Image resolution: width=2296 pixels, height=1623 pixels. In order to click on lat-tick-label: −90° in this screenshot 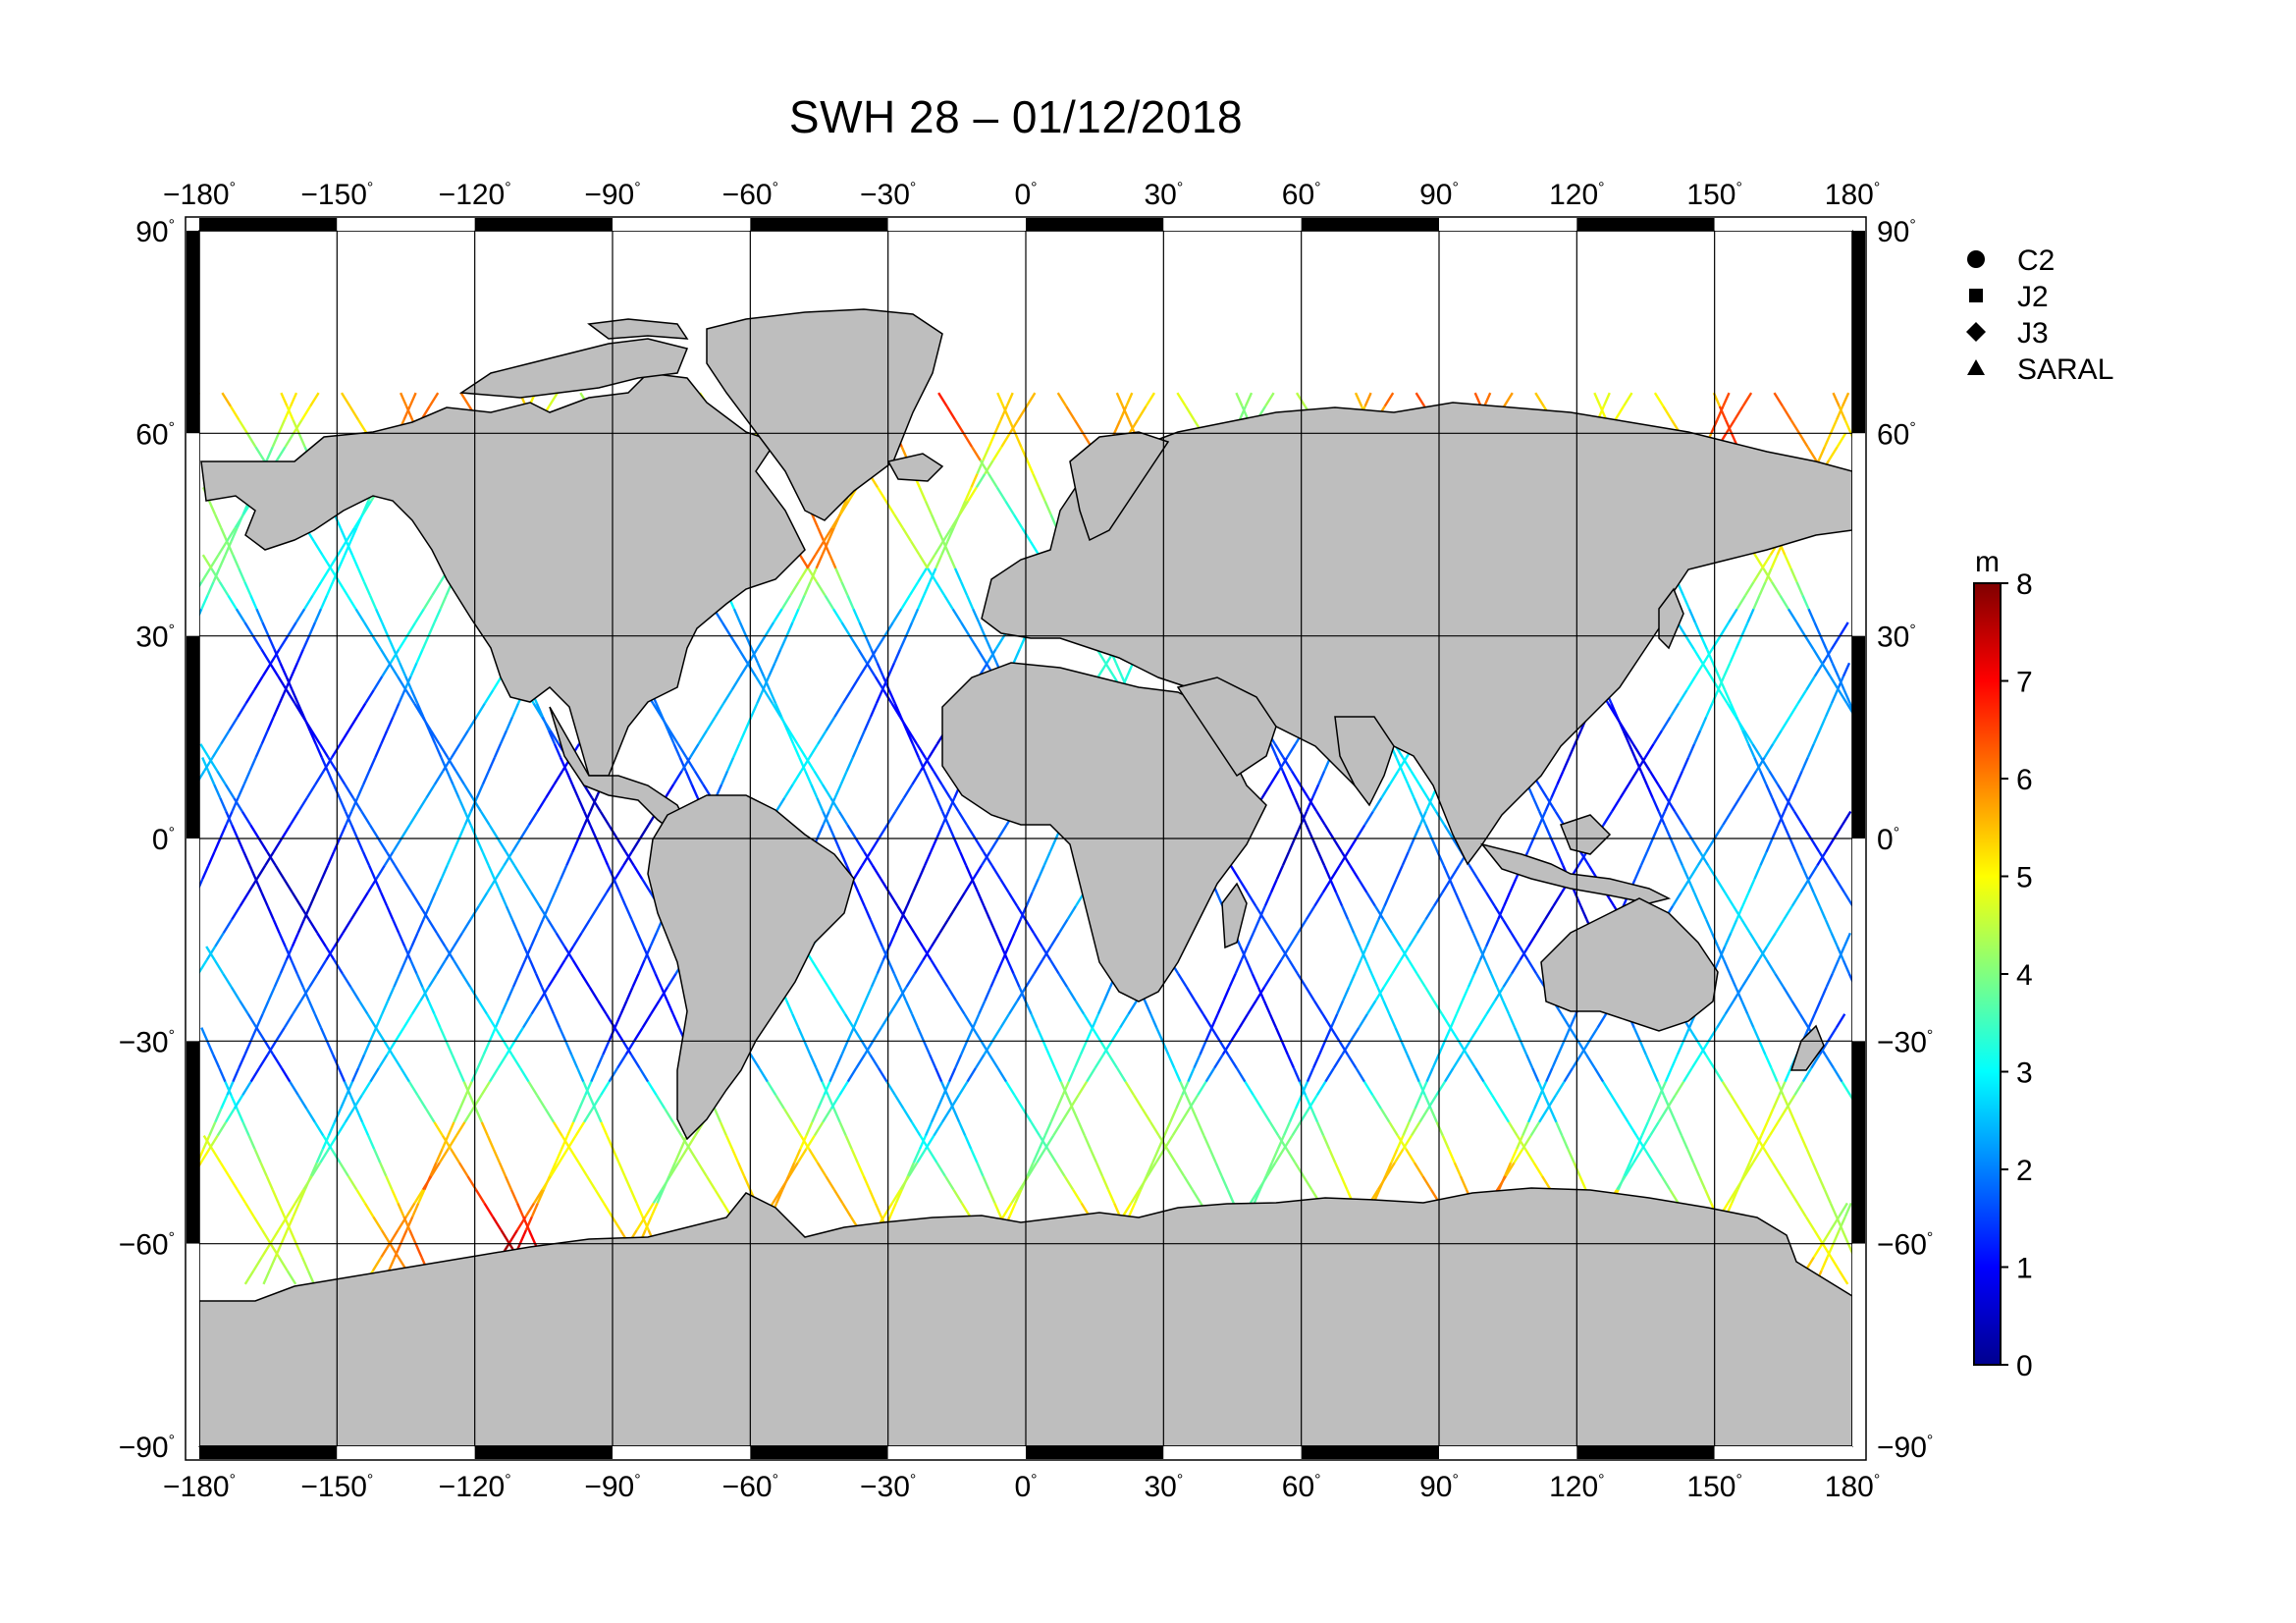, I will do `click(1905, 1448)`.